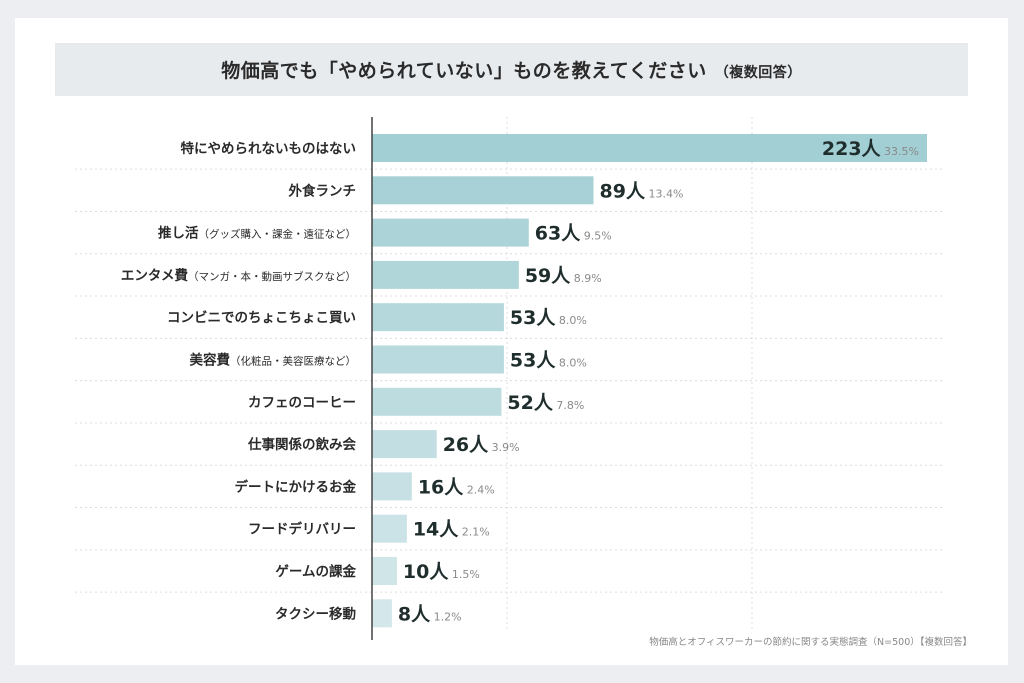 The height and width of the screenshot is (683, 1024). I want to click on category-main: ゲームの課金, so click(315, 571).